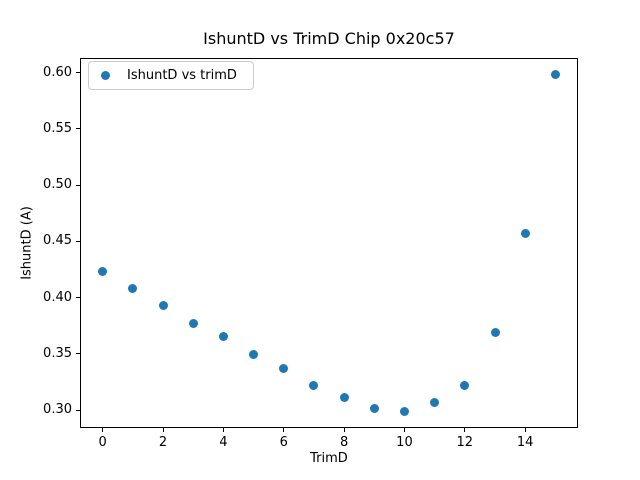 The height and width of the screenshot is (480, 640). What do you see at coordinates (223, 442) in the screenshot?
I see `x-tick-label: 4` at bounding box center [223, 442].